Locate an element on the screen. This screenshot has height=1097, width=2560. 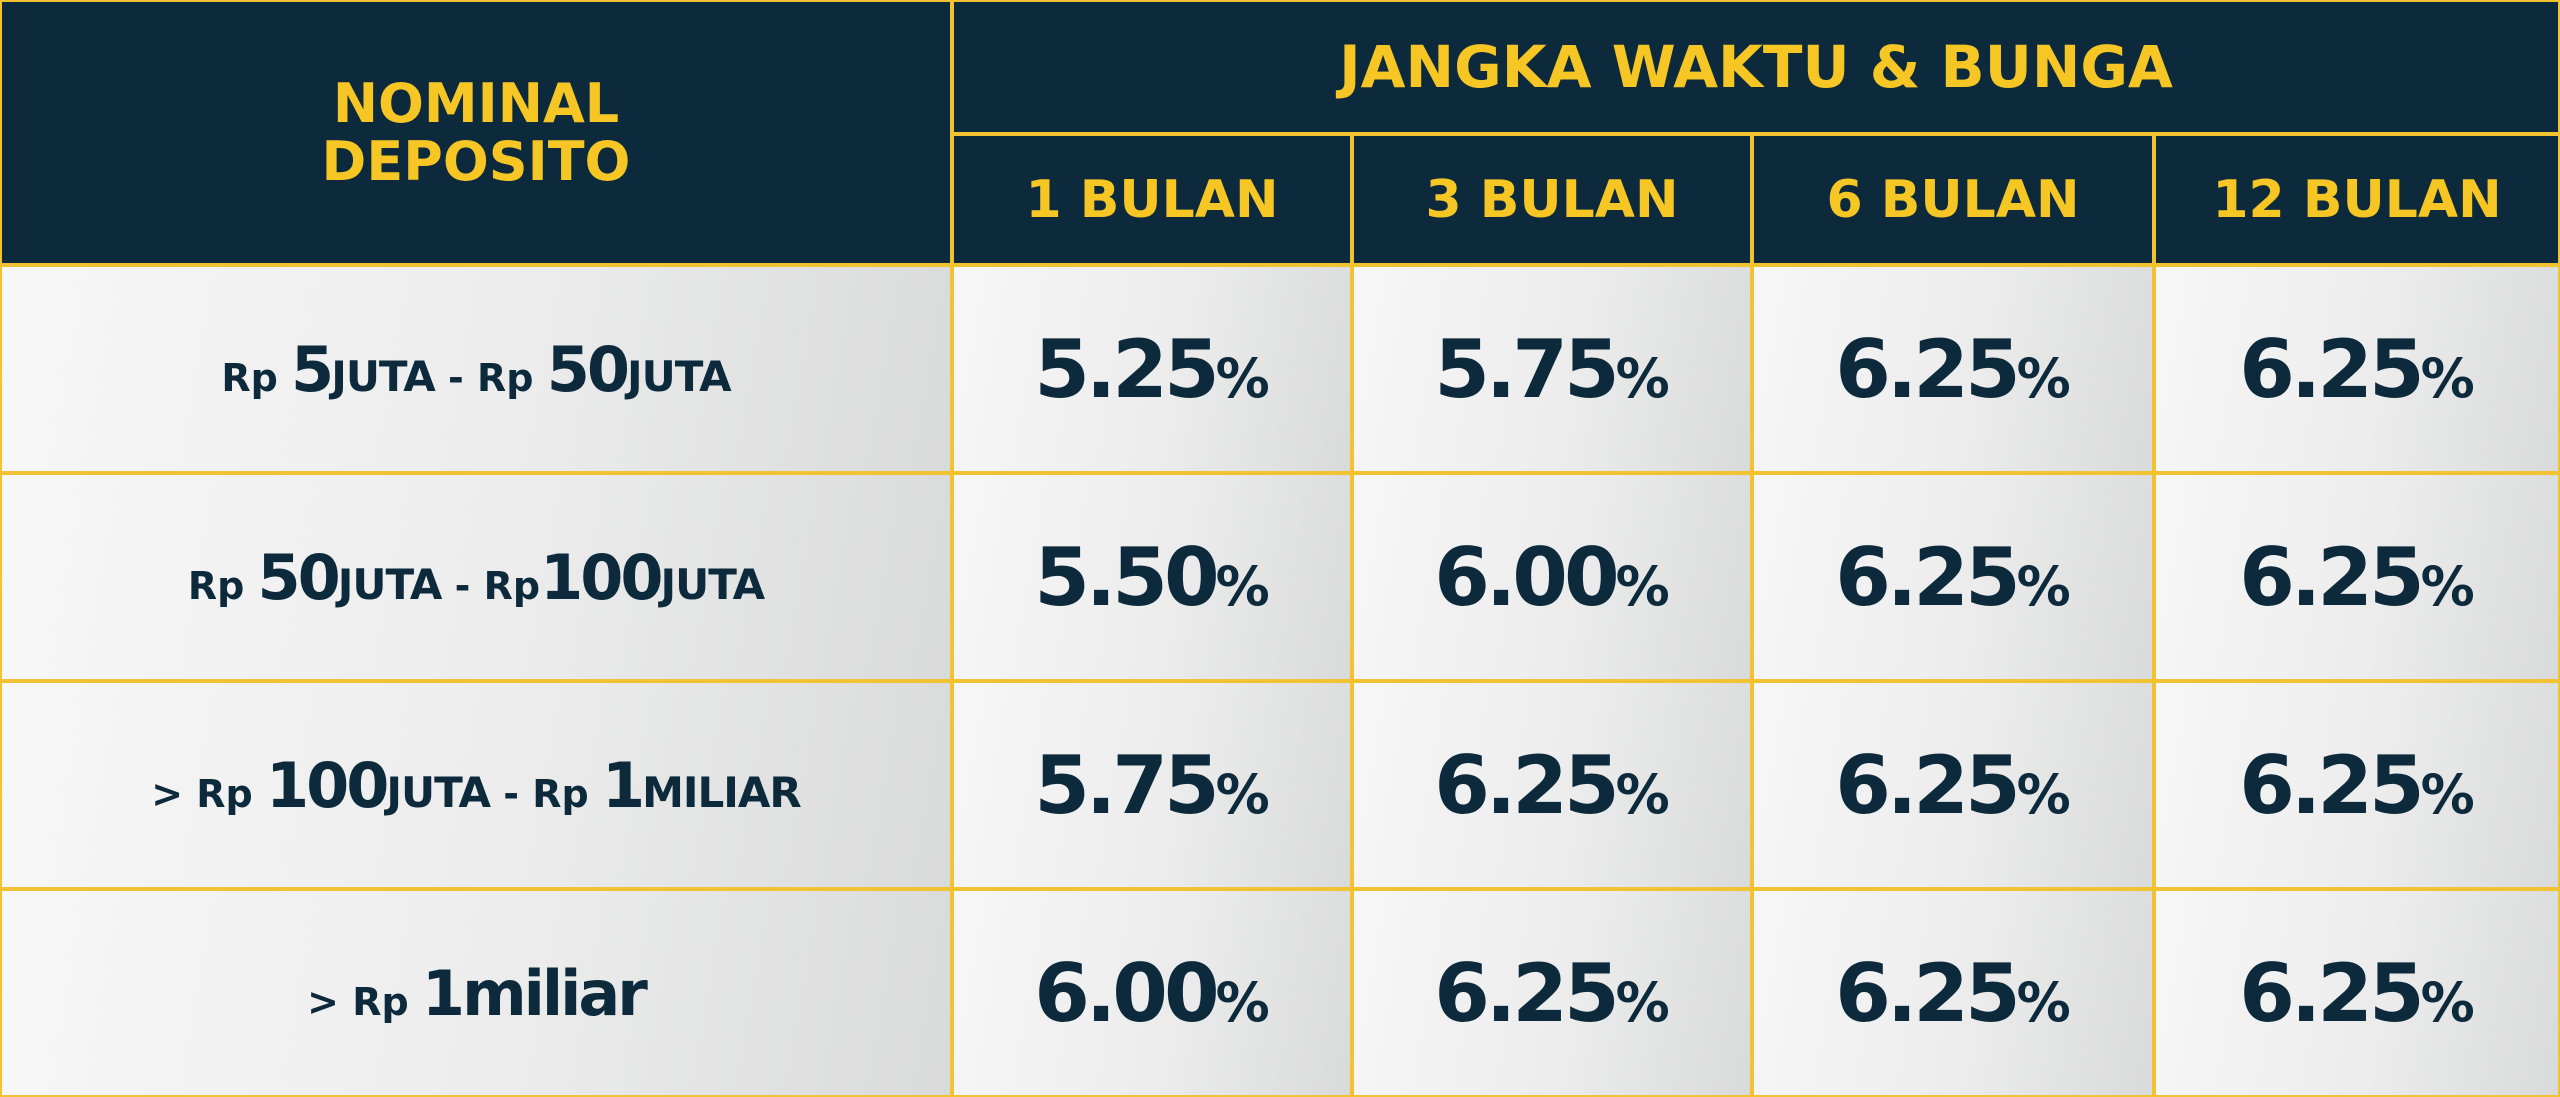
period-label: 3 BULAN is located at coordinates (1552, 199).